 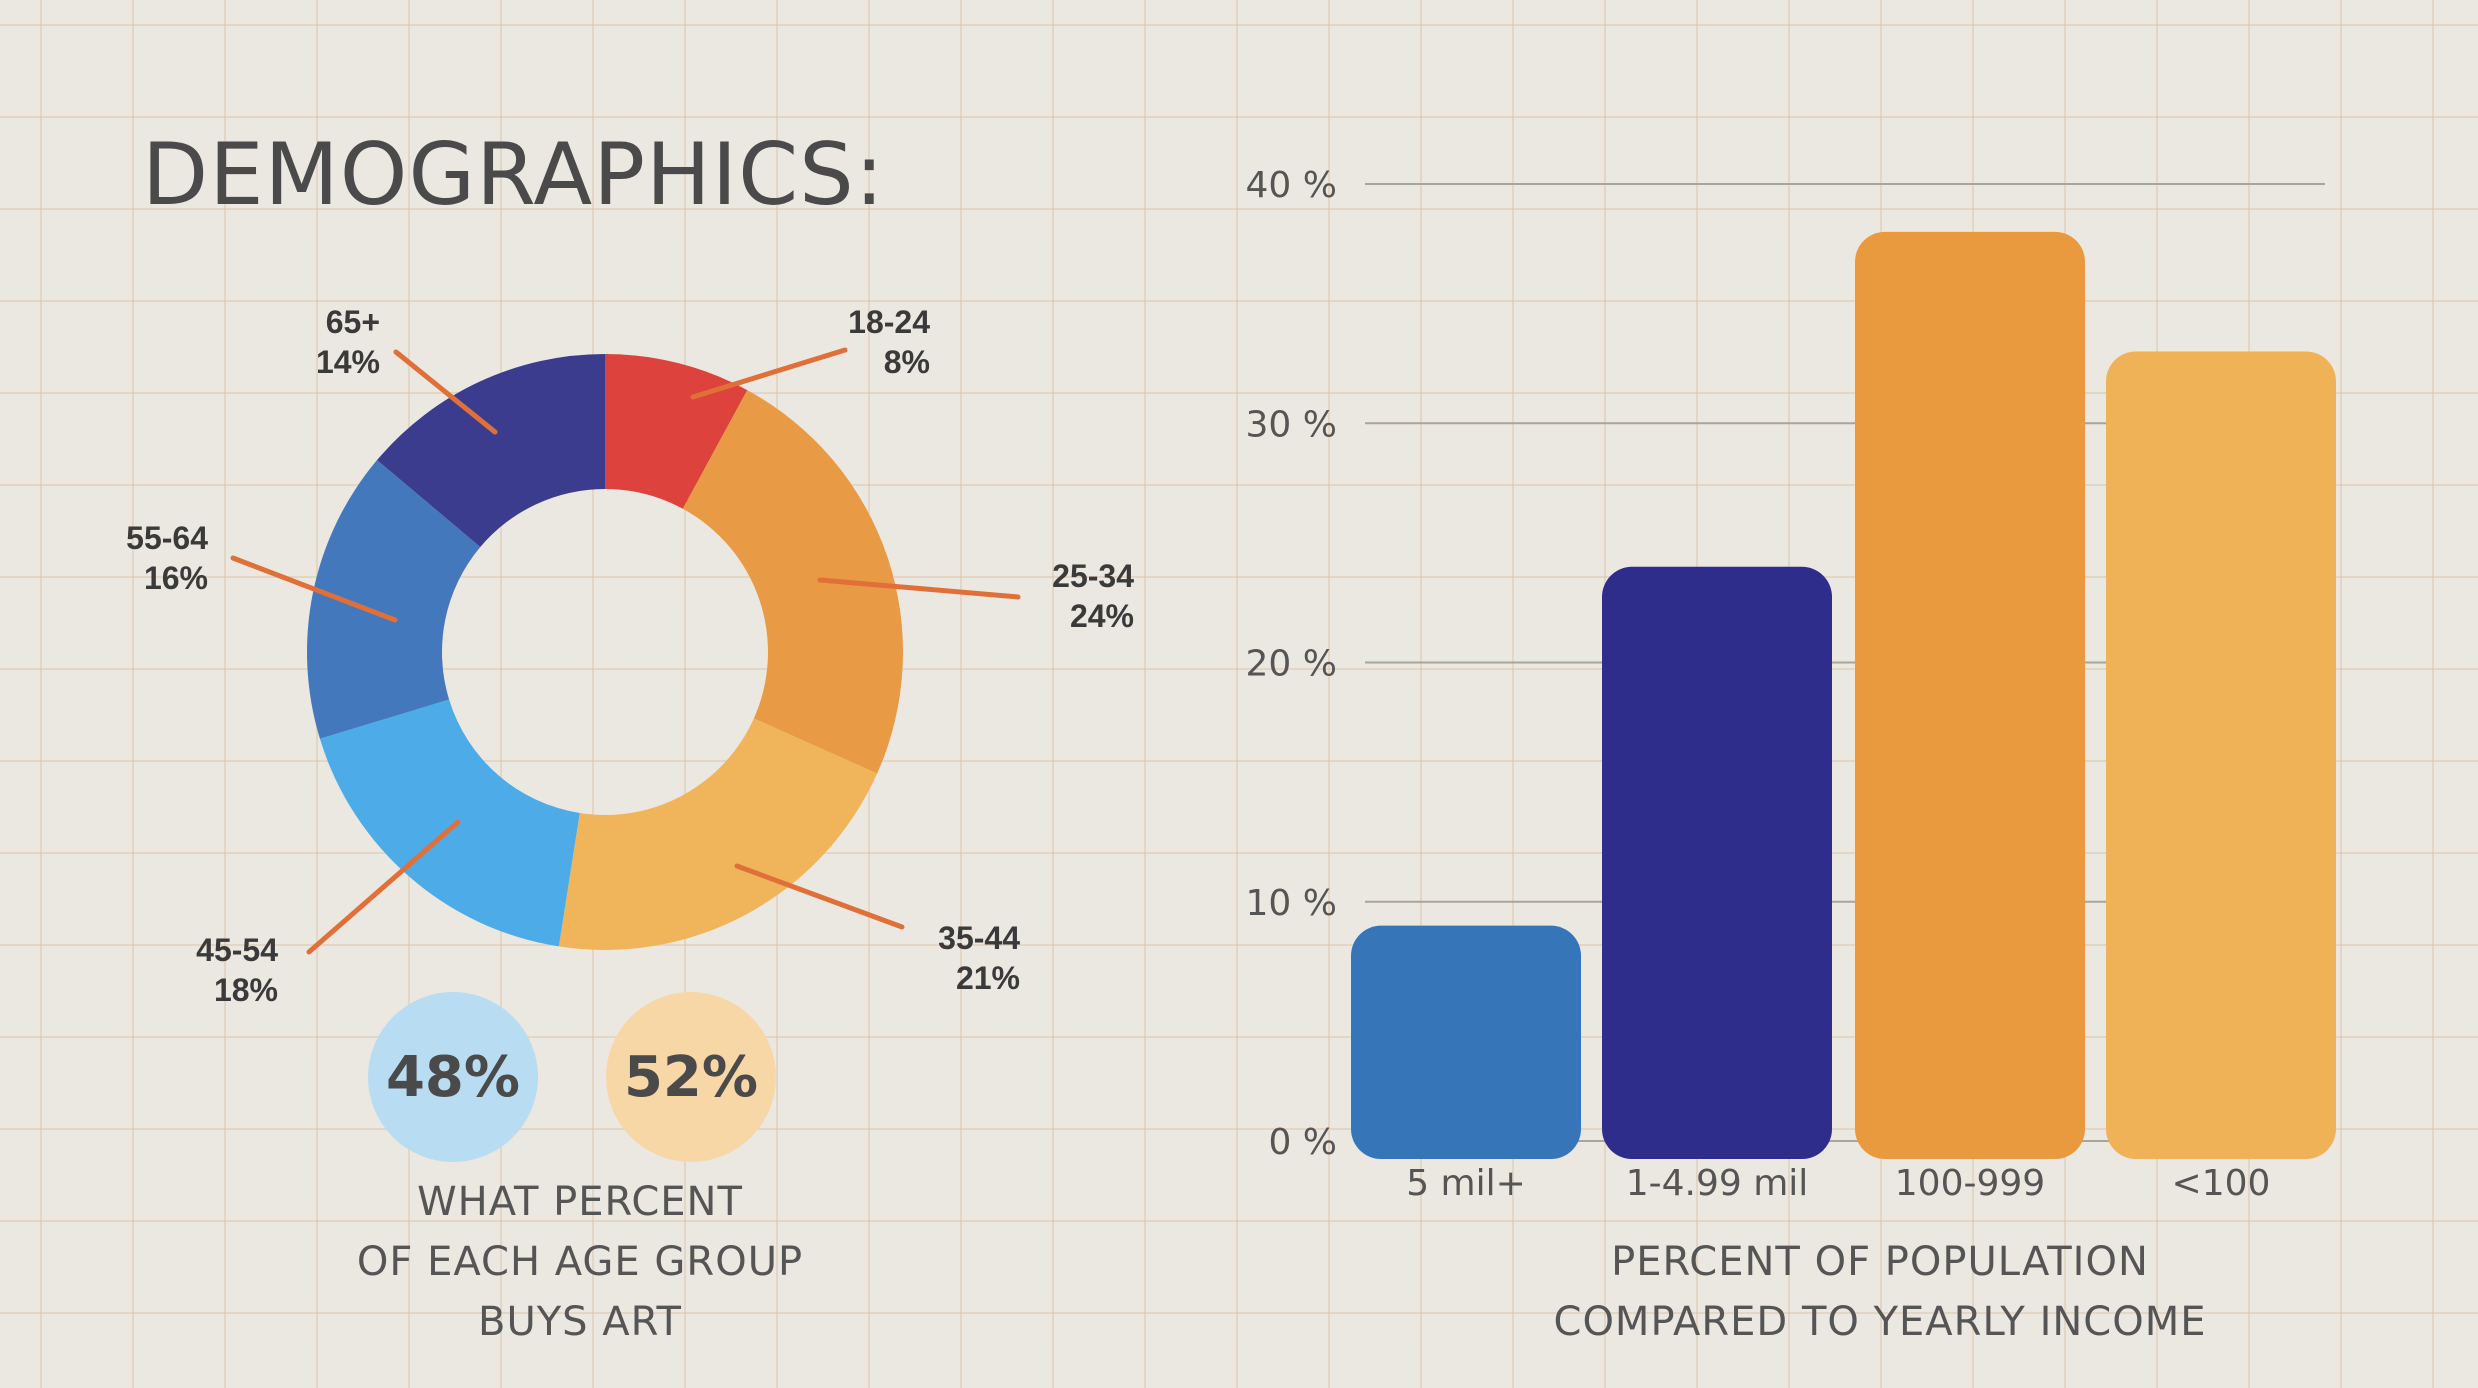 I want to click on percent-badge-orange: 52%, so click(x=691, y=1077).